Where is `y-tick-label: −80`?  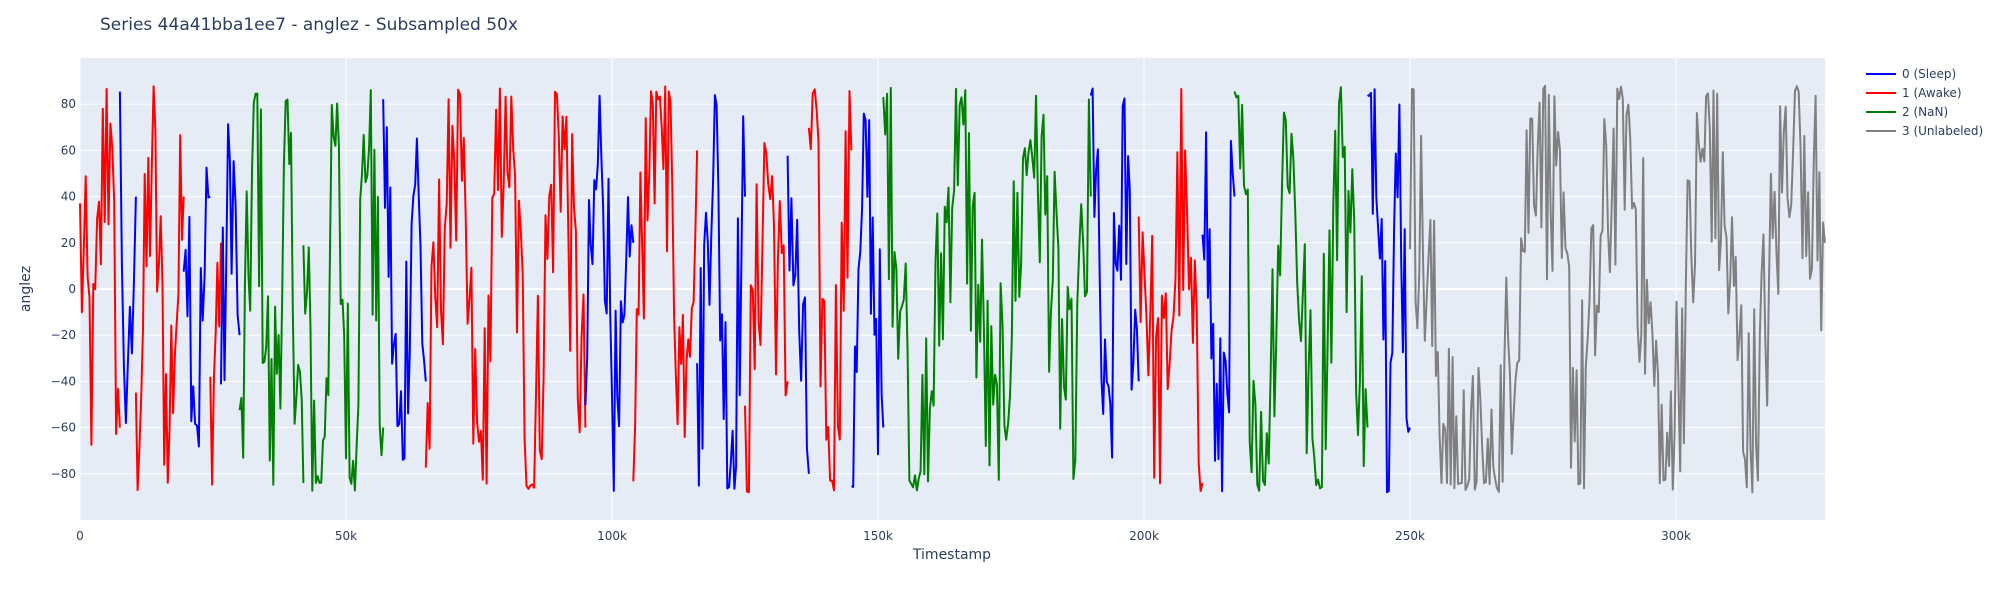
y-tick-label: −80 is located at coordinates (63, 474).